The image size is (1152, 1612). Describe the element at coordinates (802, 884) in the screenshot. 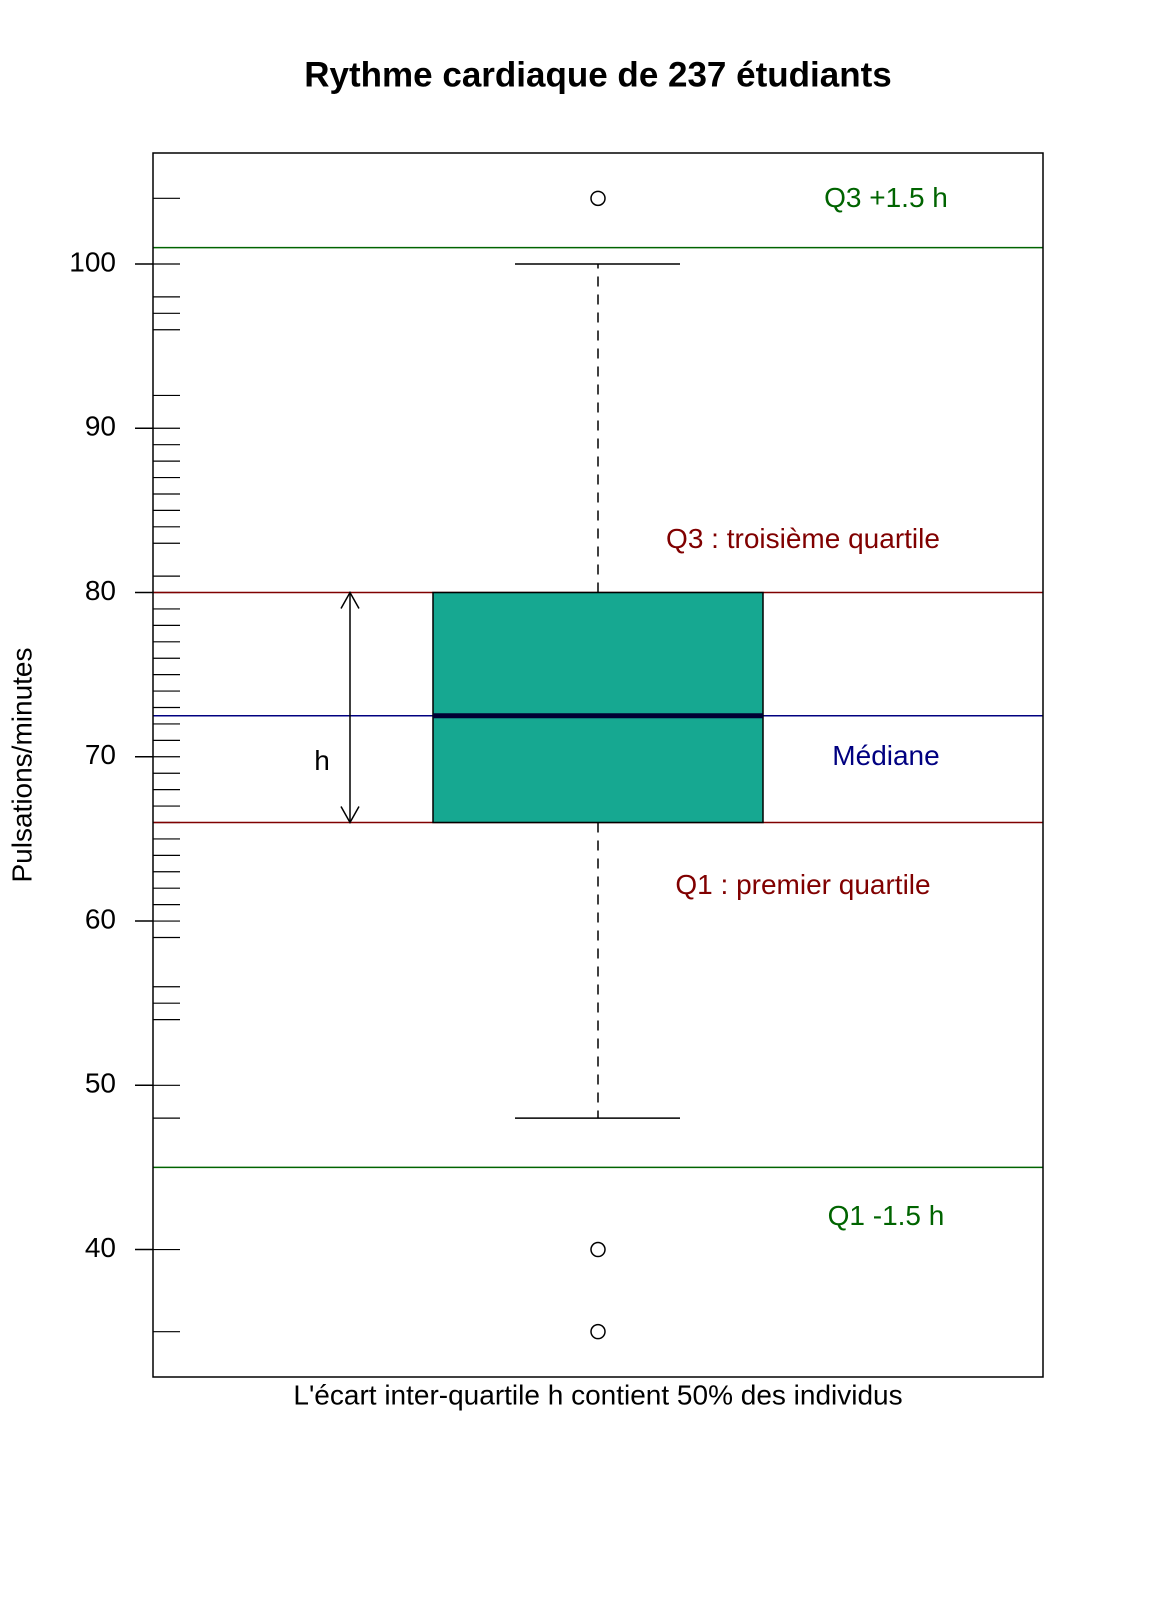

I see `reference-label: Q1 : premier quartile` at that location.